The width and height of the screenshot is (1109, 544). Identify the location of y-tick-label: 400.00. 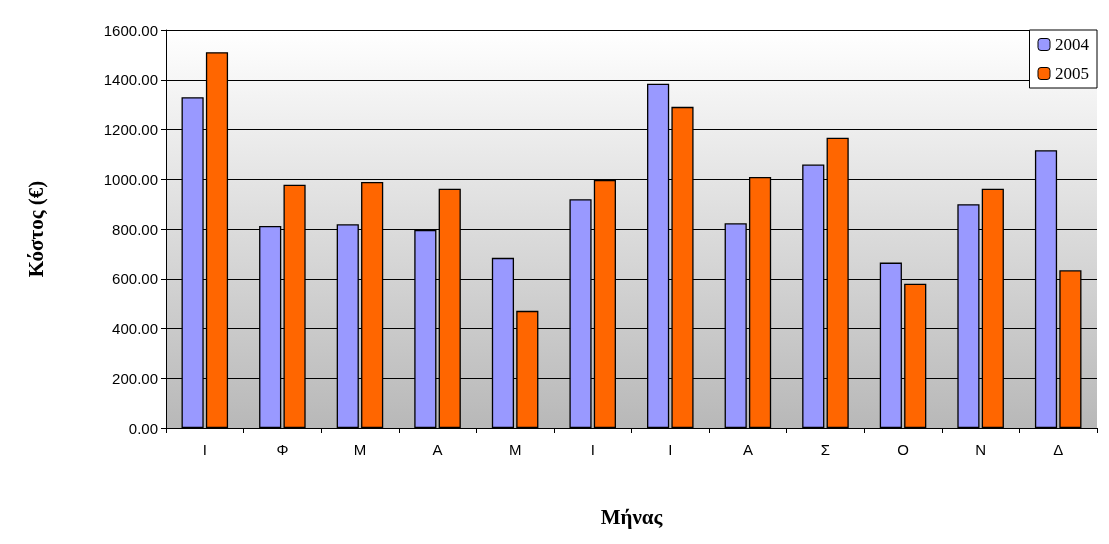
(135, 328).